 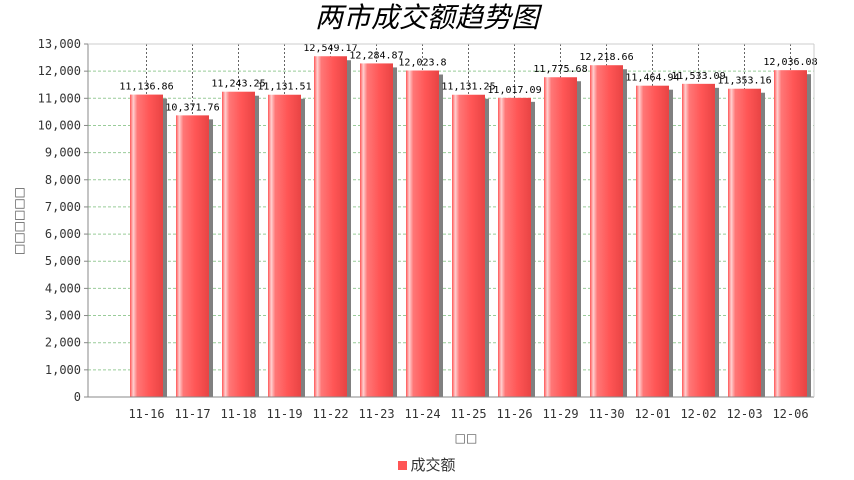 What do you see at coordinates (59, 98) in the screenshot?
I see `y-tick-label: 11,000` at bounding box center [59, 98].